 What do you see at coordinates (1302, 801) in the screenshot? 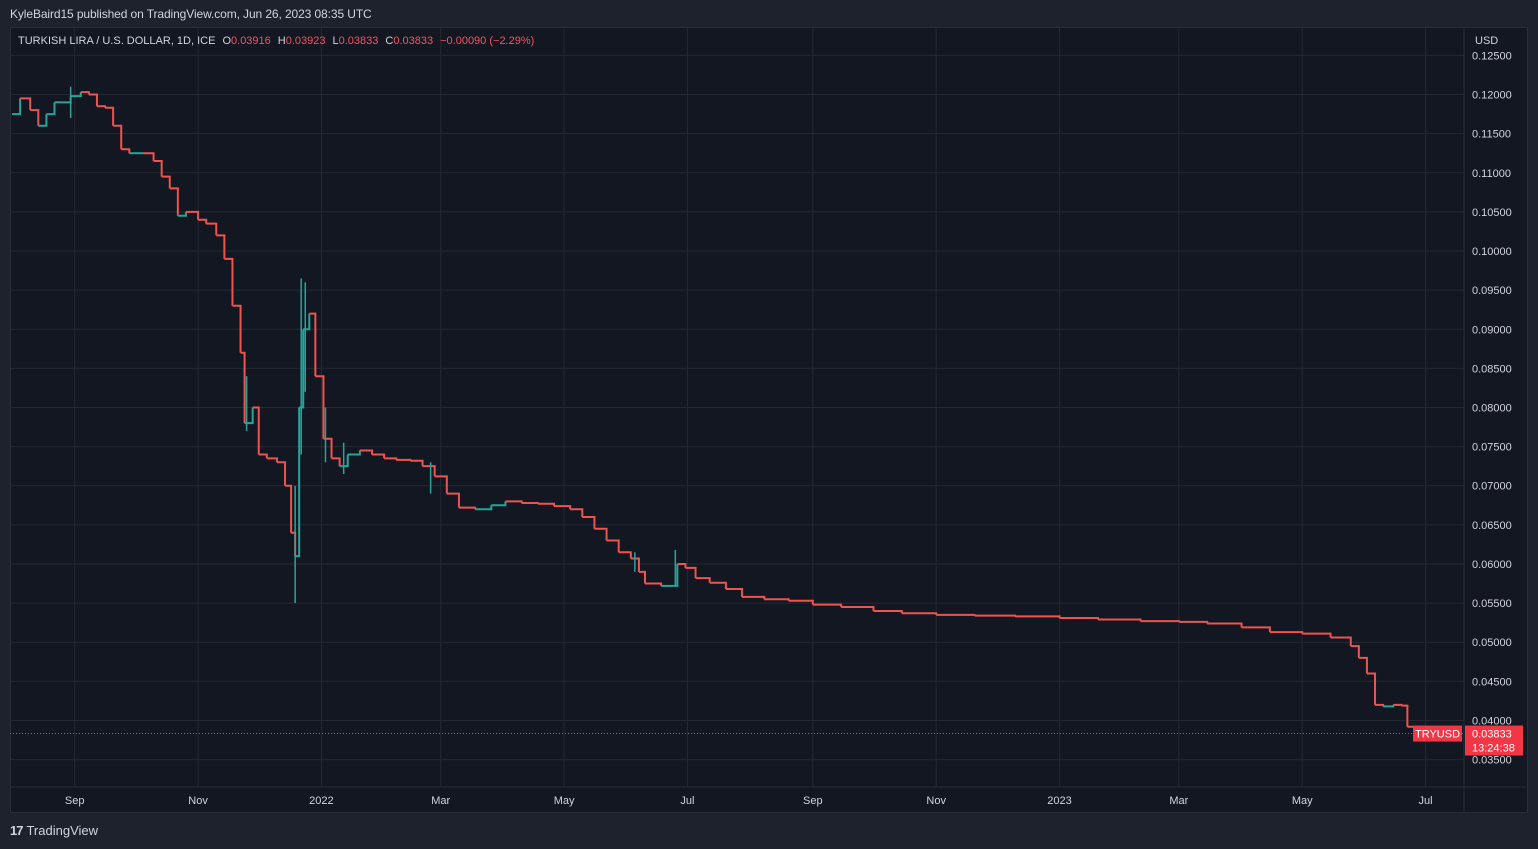
I see `x-tick-label: May` at bounding box center [1302, 801].